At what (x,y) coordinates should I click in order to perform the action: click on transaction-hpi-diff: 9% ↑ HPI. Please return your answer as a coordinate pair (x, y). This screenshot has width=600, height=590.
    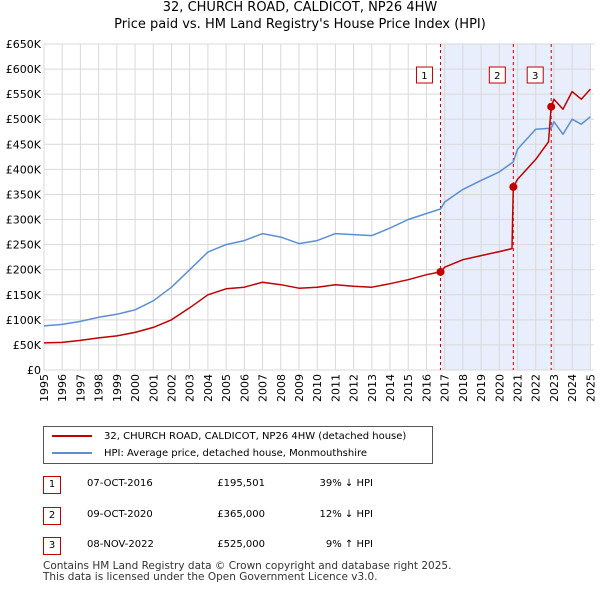
    Looking at the image, I should click on (349, 544).